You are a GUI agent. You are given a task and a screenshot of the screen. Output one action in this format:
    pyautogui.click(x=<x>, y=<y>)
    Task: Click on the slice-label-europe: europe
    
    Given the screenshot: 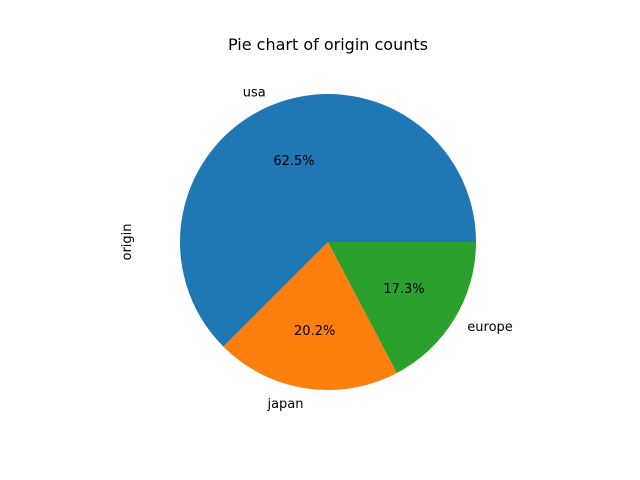 What is the action you would take?
    pyautogui.click(x=490, y=327)
    